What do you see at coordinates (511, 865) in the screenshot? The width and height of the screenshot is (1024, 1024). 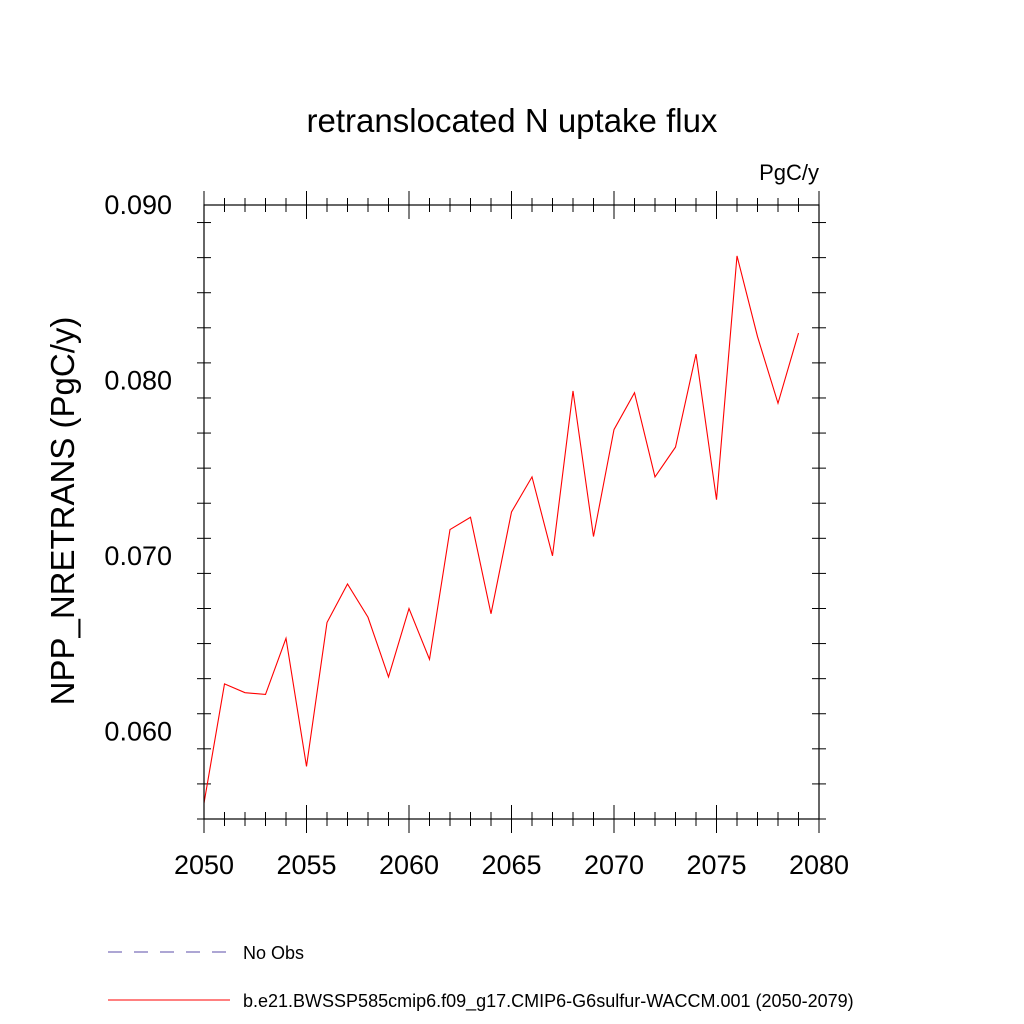 I see `x-tick-label: 2065` at bounding box center [511, 865].